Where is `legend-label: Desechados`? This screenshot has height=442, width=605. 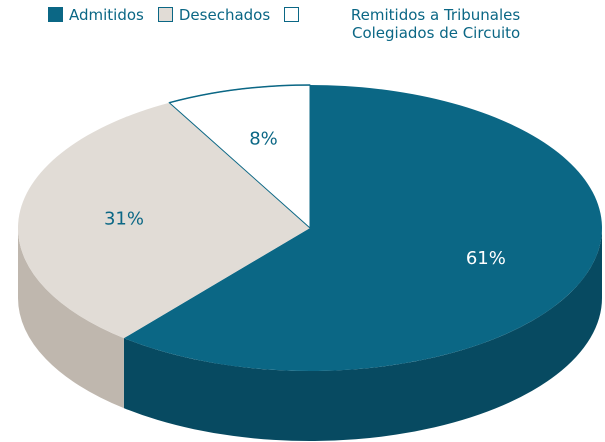 legend-label: Desechados is located at coordinates (224, 15).